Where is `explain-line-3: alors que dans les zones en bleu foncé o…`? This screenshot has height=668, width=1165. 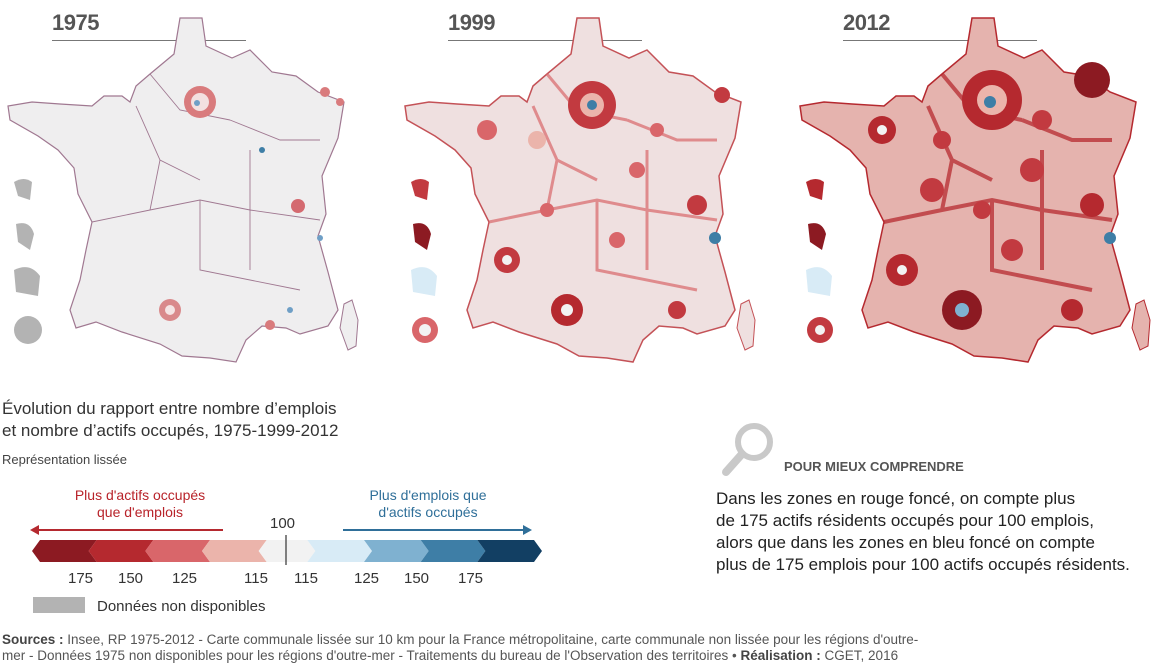 explain-line-3: alors que dans les zones en bleu foncé o… is located at coordinates (905, 542).